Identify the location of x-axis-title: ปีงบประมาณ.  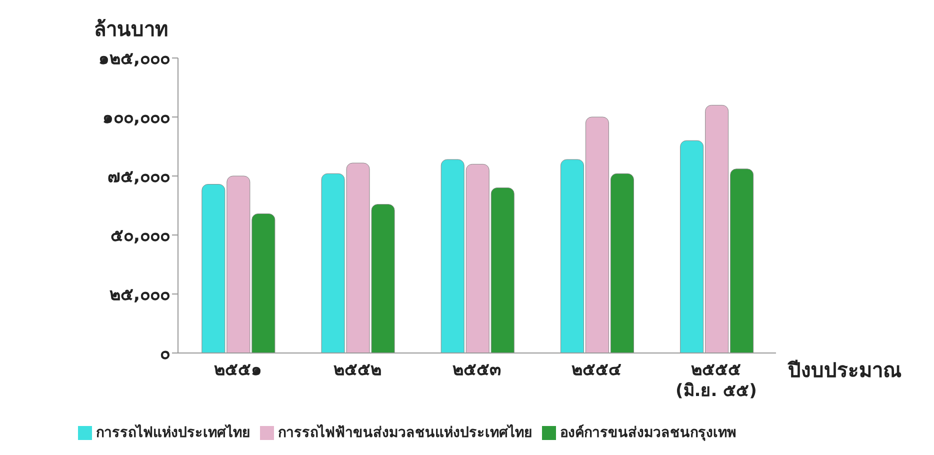
(844, 370).